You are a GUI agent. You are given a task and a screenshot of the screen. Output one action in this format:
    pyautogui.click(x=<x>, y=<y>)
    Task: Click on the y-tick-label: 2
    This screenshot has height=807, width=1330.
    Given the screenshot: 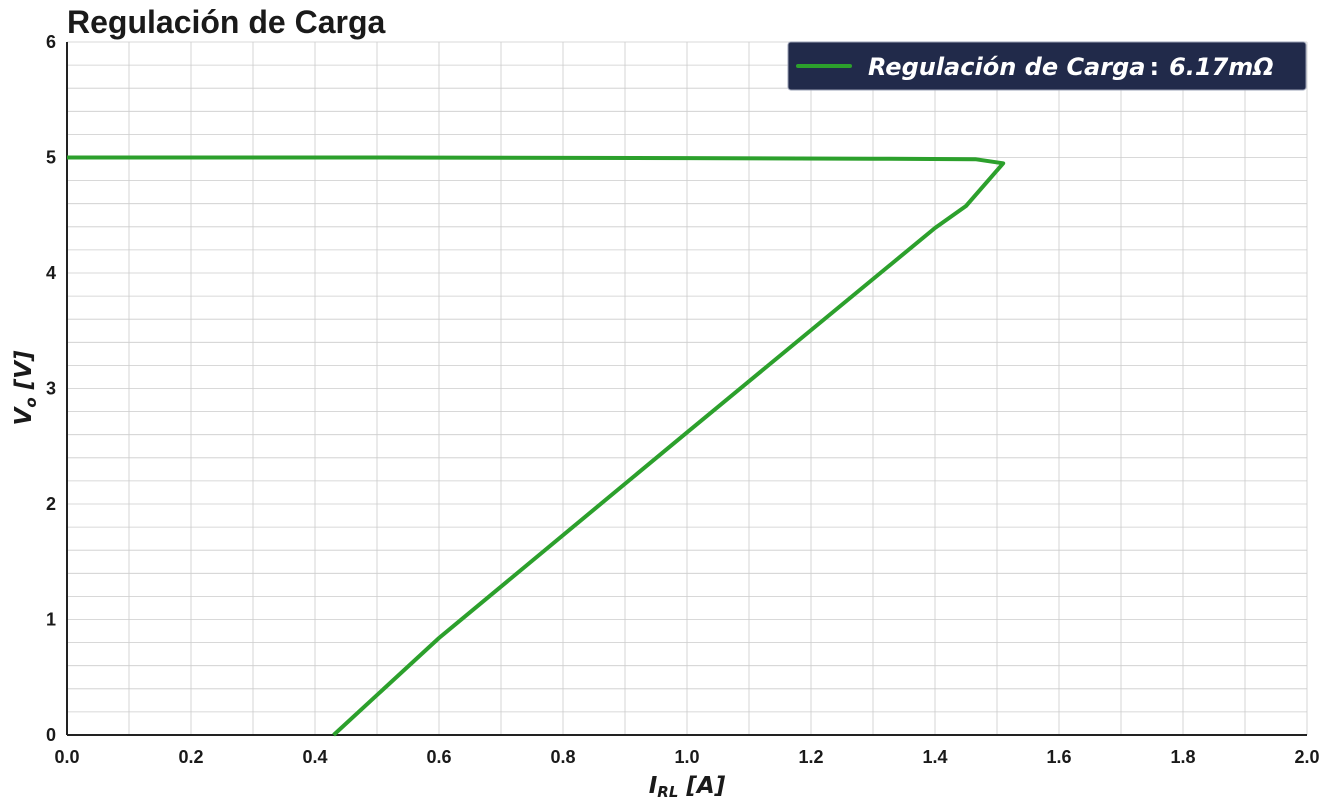 What is the action you would take?
    pyautogui.click(x=51, y=504)
    